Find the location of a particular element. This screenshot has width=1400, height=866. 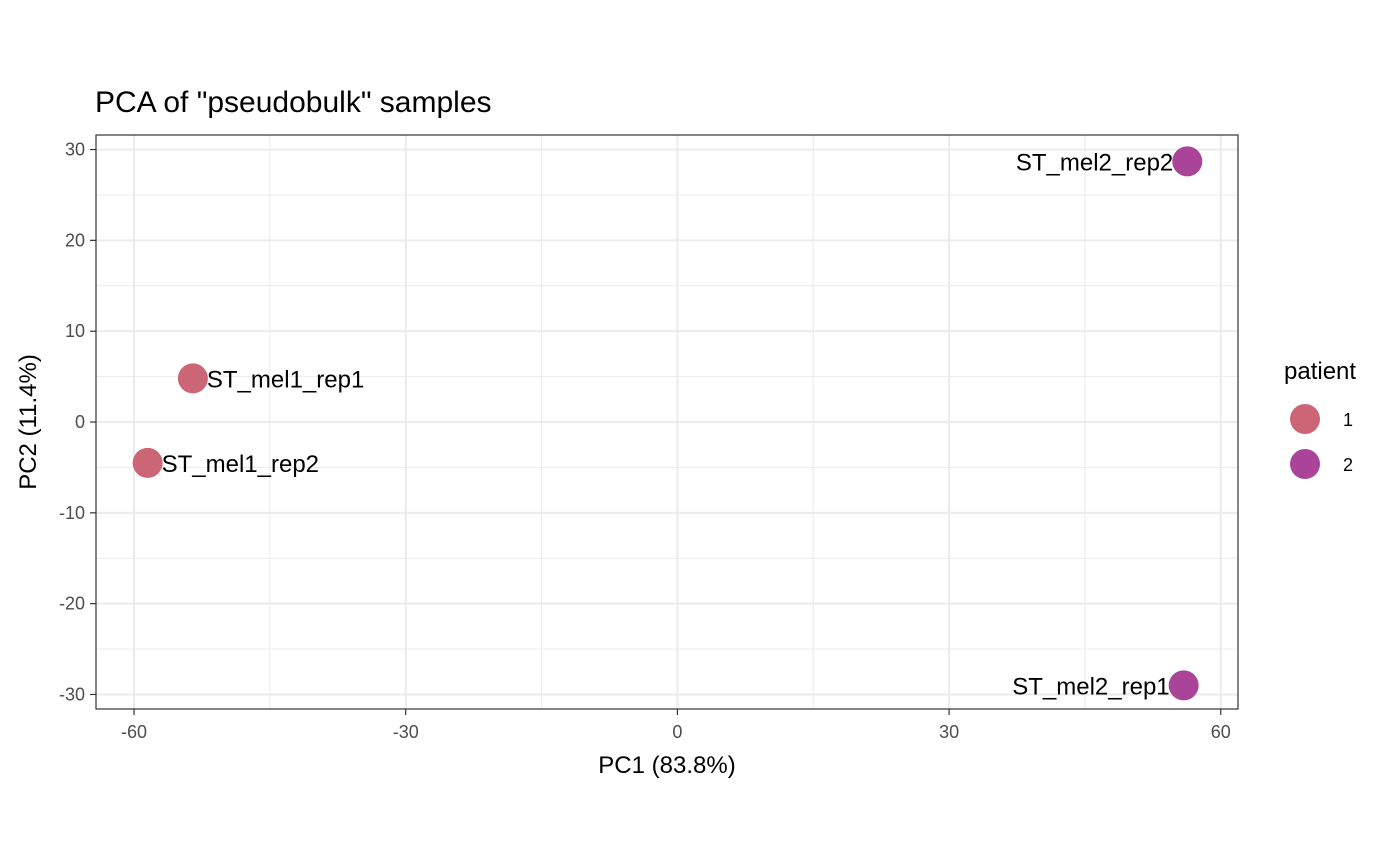

y-tick-label: 20 is located at coordinates (75, 240).